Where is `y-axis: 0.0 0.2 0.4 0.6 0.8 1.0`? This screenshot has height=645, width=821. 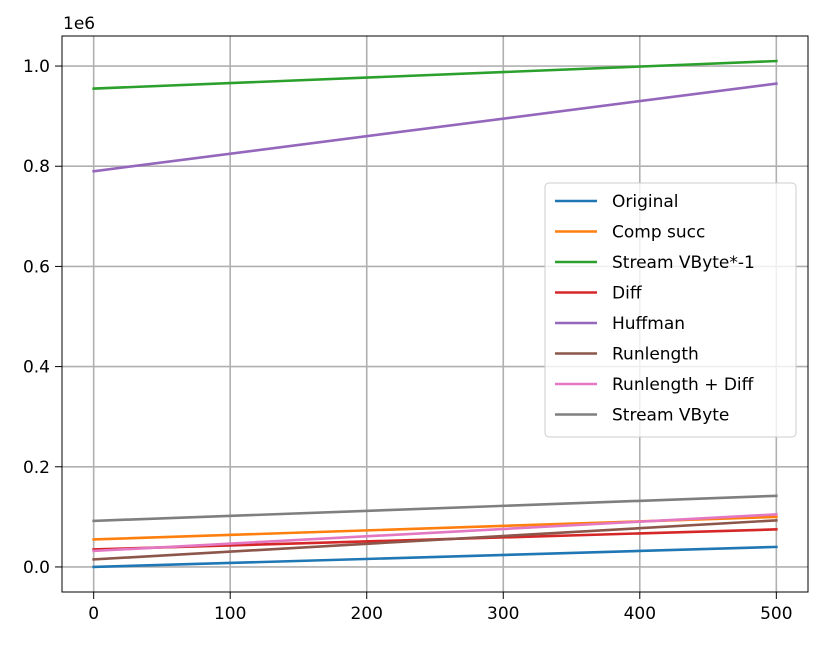 y-axis: 0.0 0.2 0.4 0.6 0.8 1.0 is located at coordinates (42, 317).